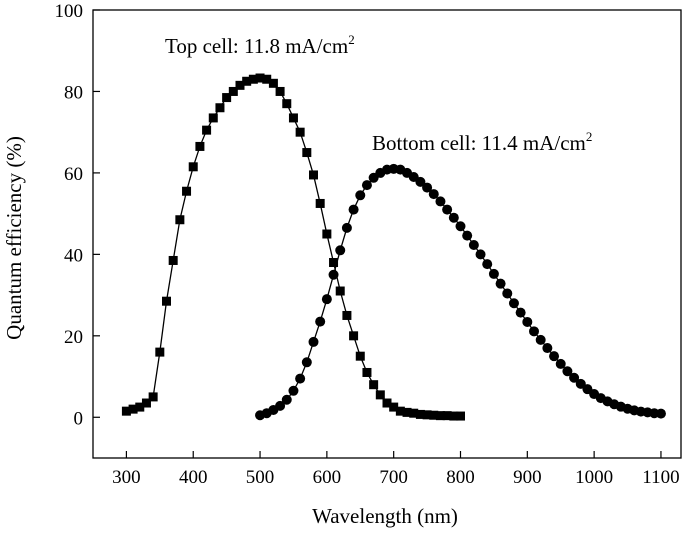 This screenshot has height=533, width=700. What do you see at coordinates (73, 92) in the screenshot?
I see `y-tick-label: 80` at bounding box center [73, 92].